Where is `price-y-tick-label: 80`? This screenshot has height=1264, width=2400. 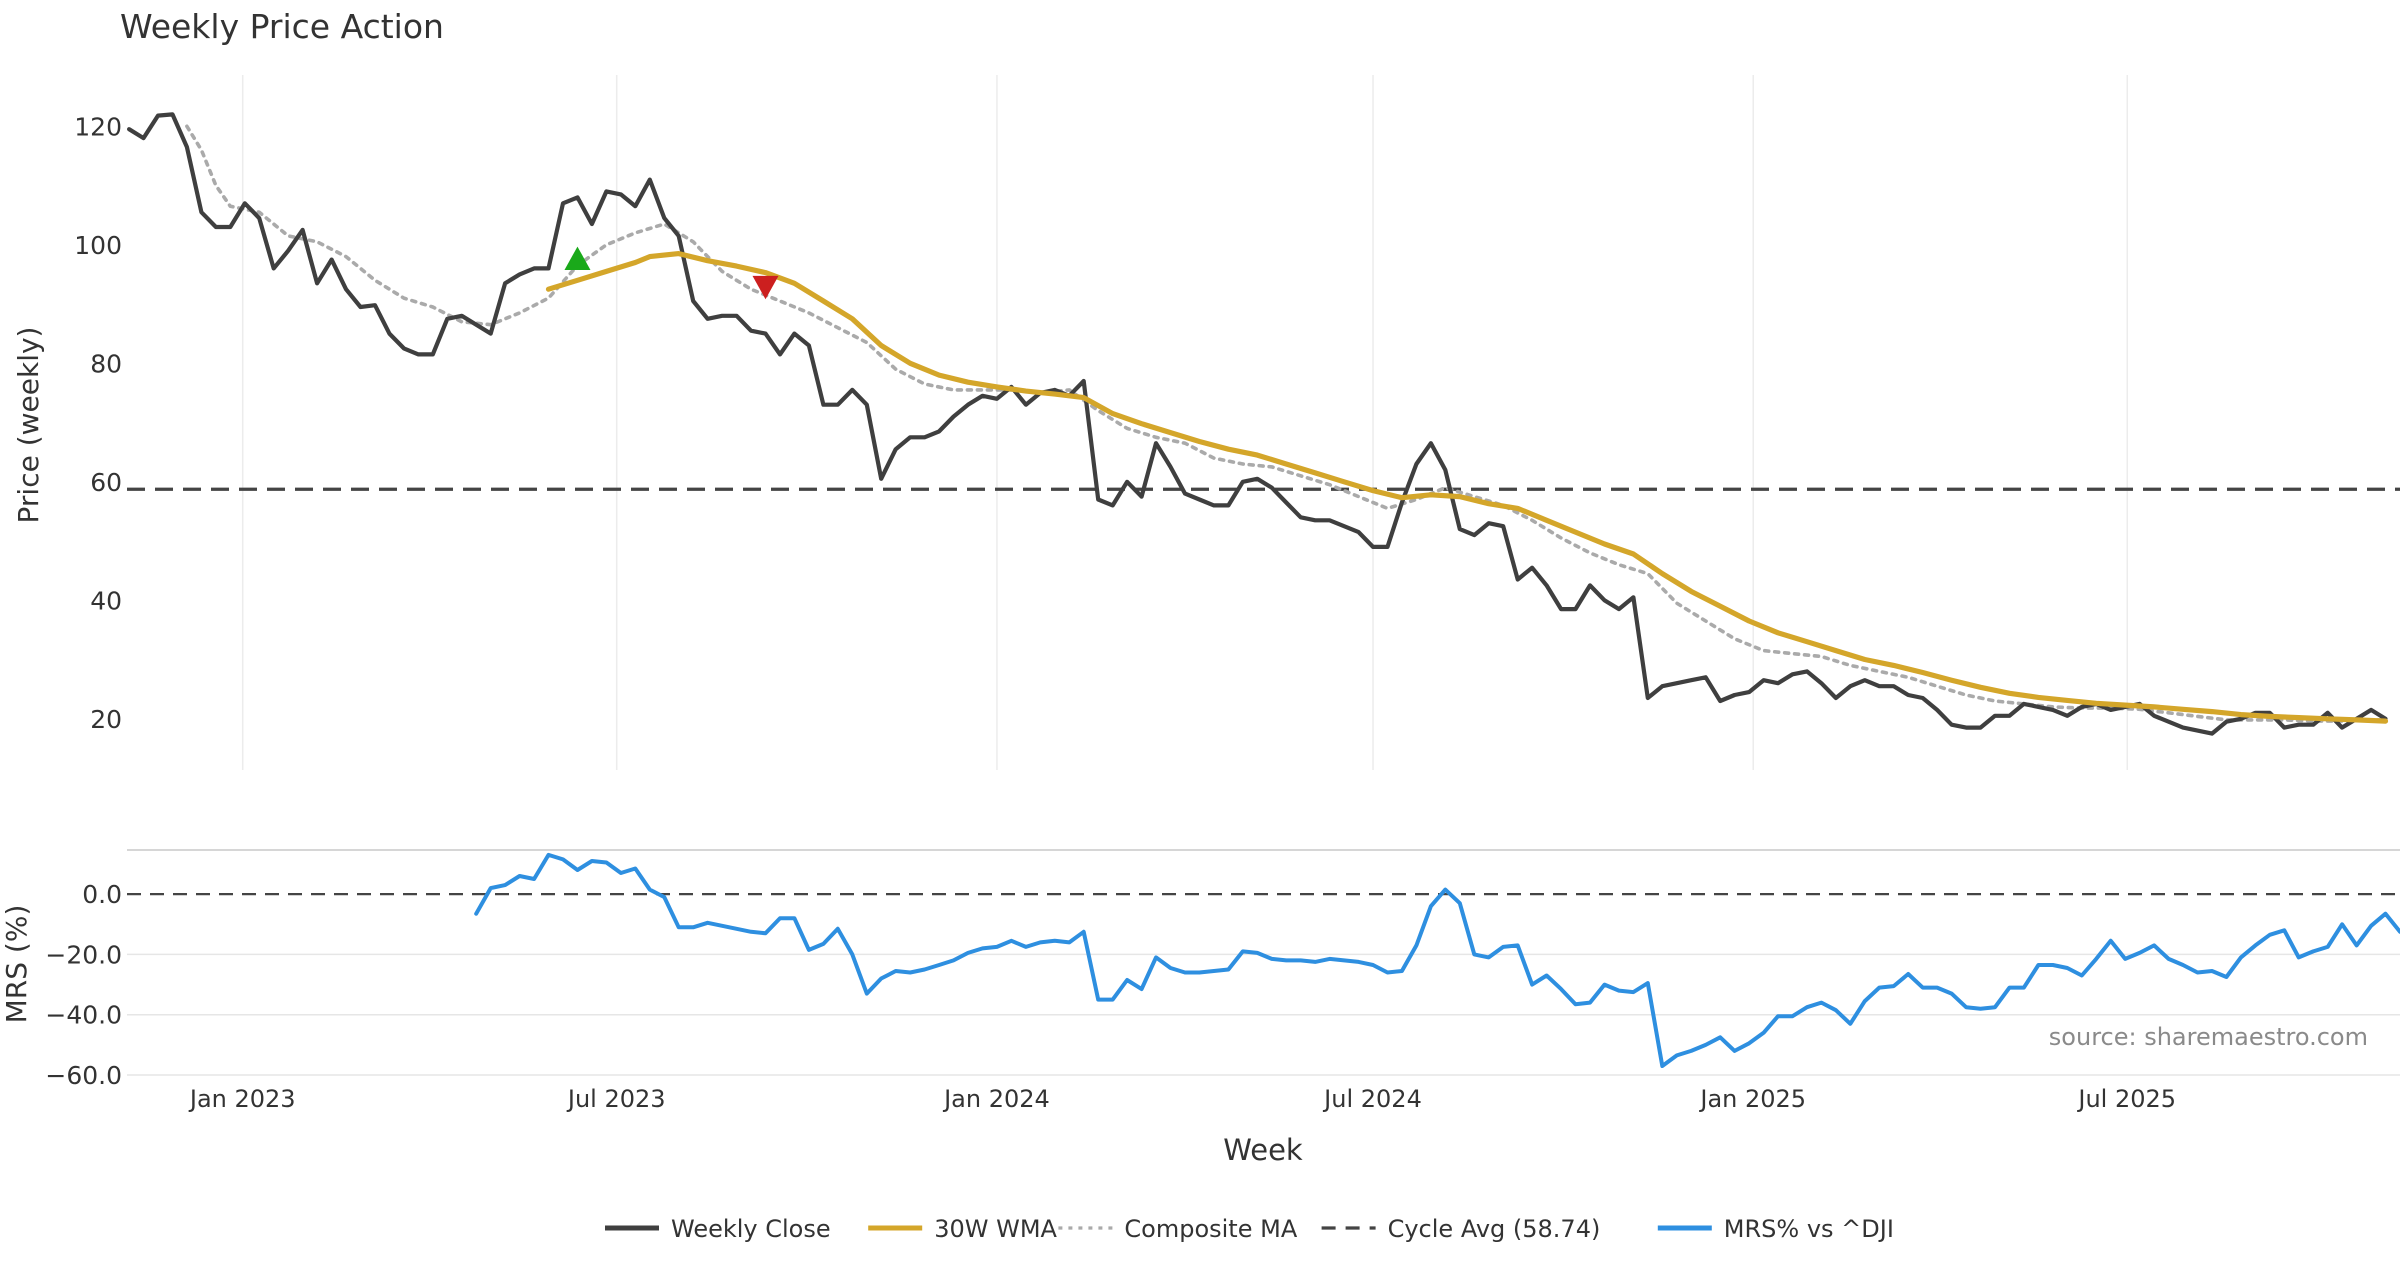 price-y-tick-label: 80 is located at coordinates (106, 363).